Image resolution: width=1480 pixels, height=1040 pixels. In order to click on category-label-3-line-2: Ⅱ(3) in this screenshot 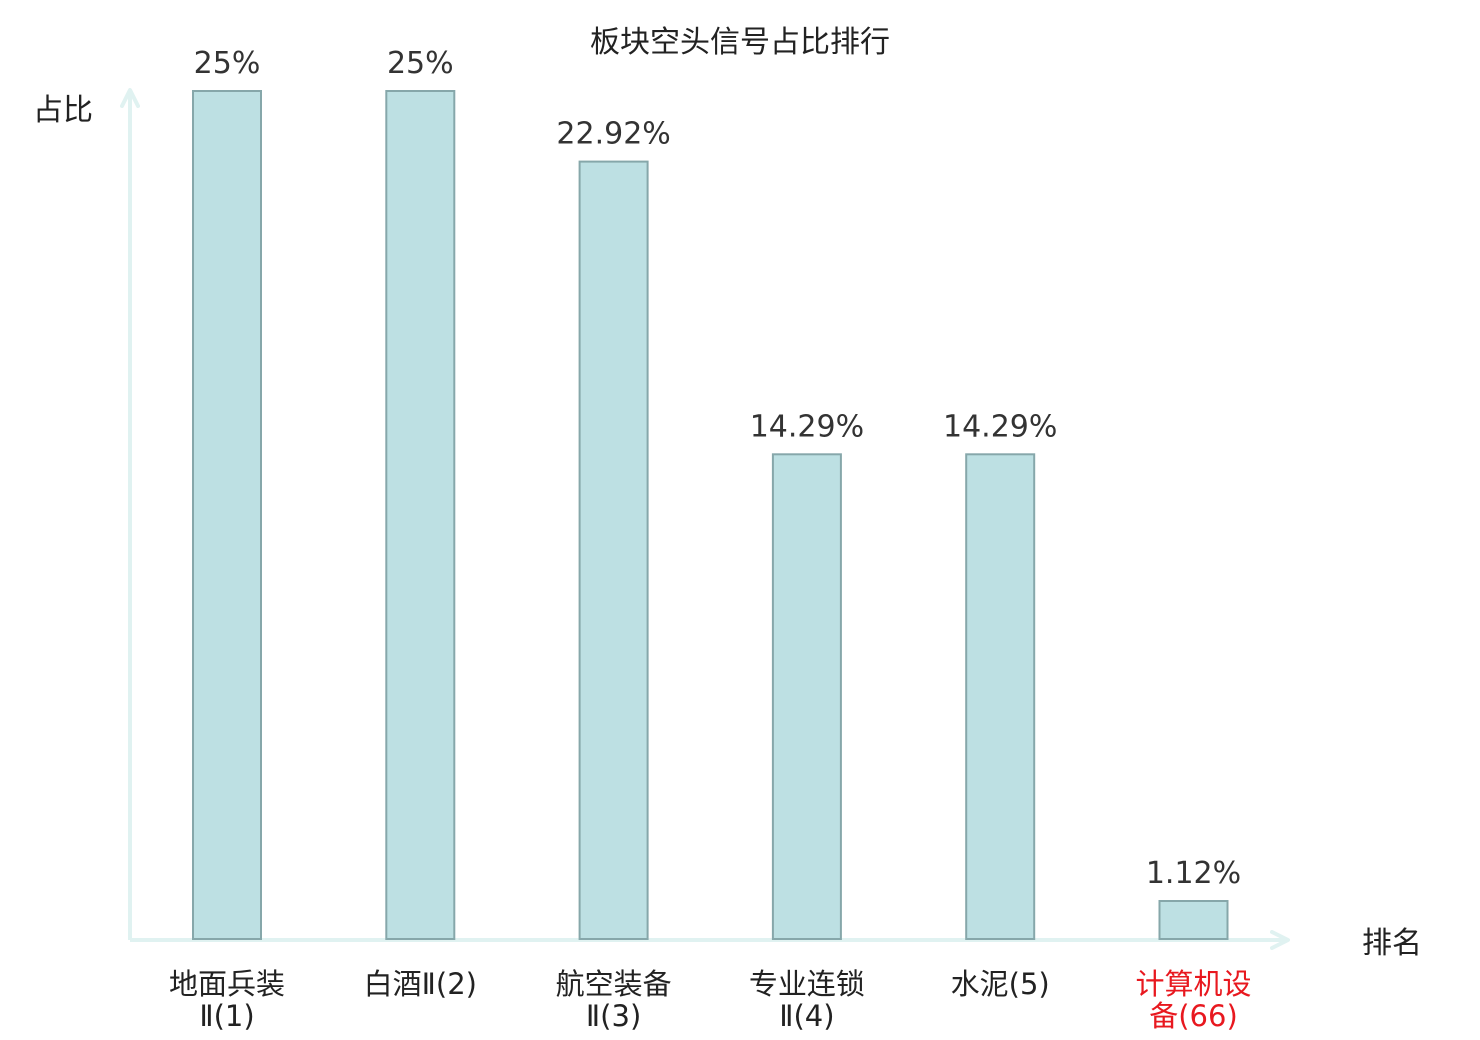, I will do `click(613, 1016)`.